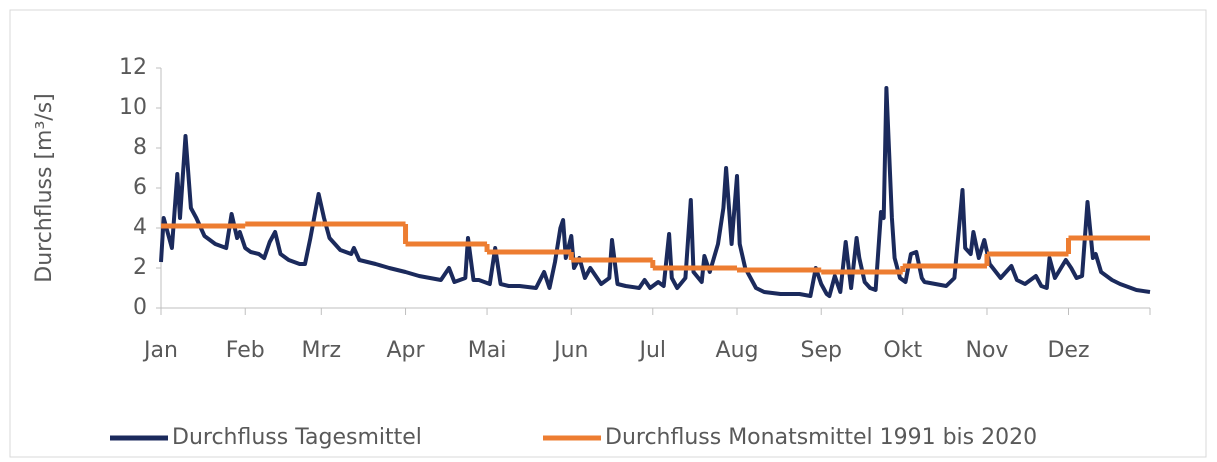 The height and width of the screenshot is (462, 1217). Describe the element at coordinates (245, 350) in the screenshot. I see `x-tick-label: Feb` at that location.